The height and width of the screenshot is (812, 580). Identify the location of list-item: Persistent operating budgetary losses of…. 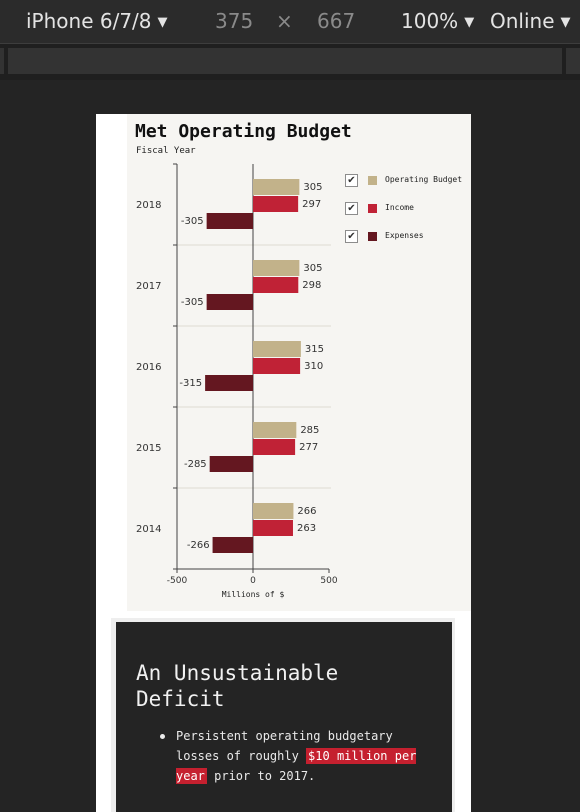
(293, 756).